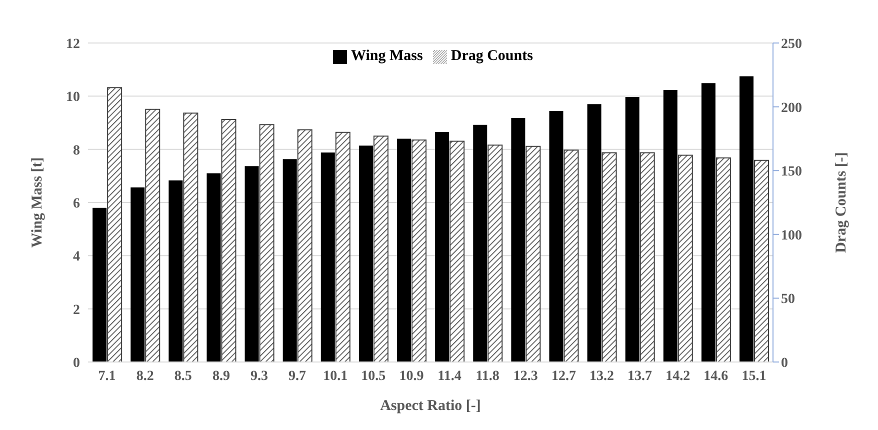 This screenshot has width=878, height=430. I want to click on x-tick-label: 10.5, so click(373, 376).